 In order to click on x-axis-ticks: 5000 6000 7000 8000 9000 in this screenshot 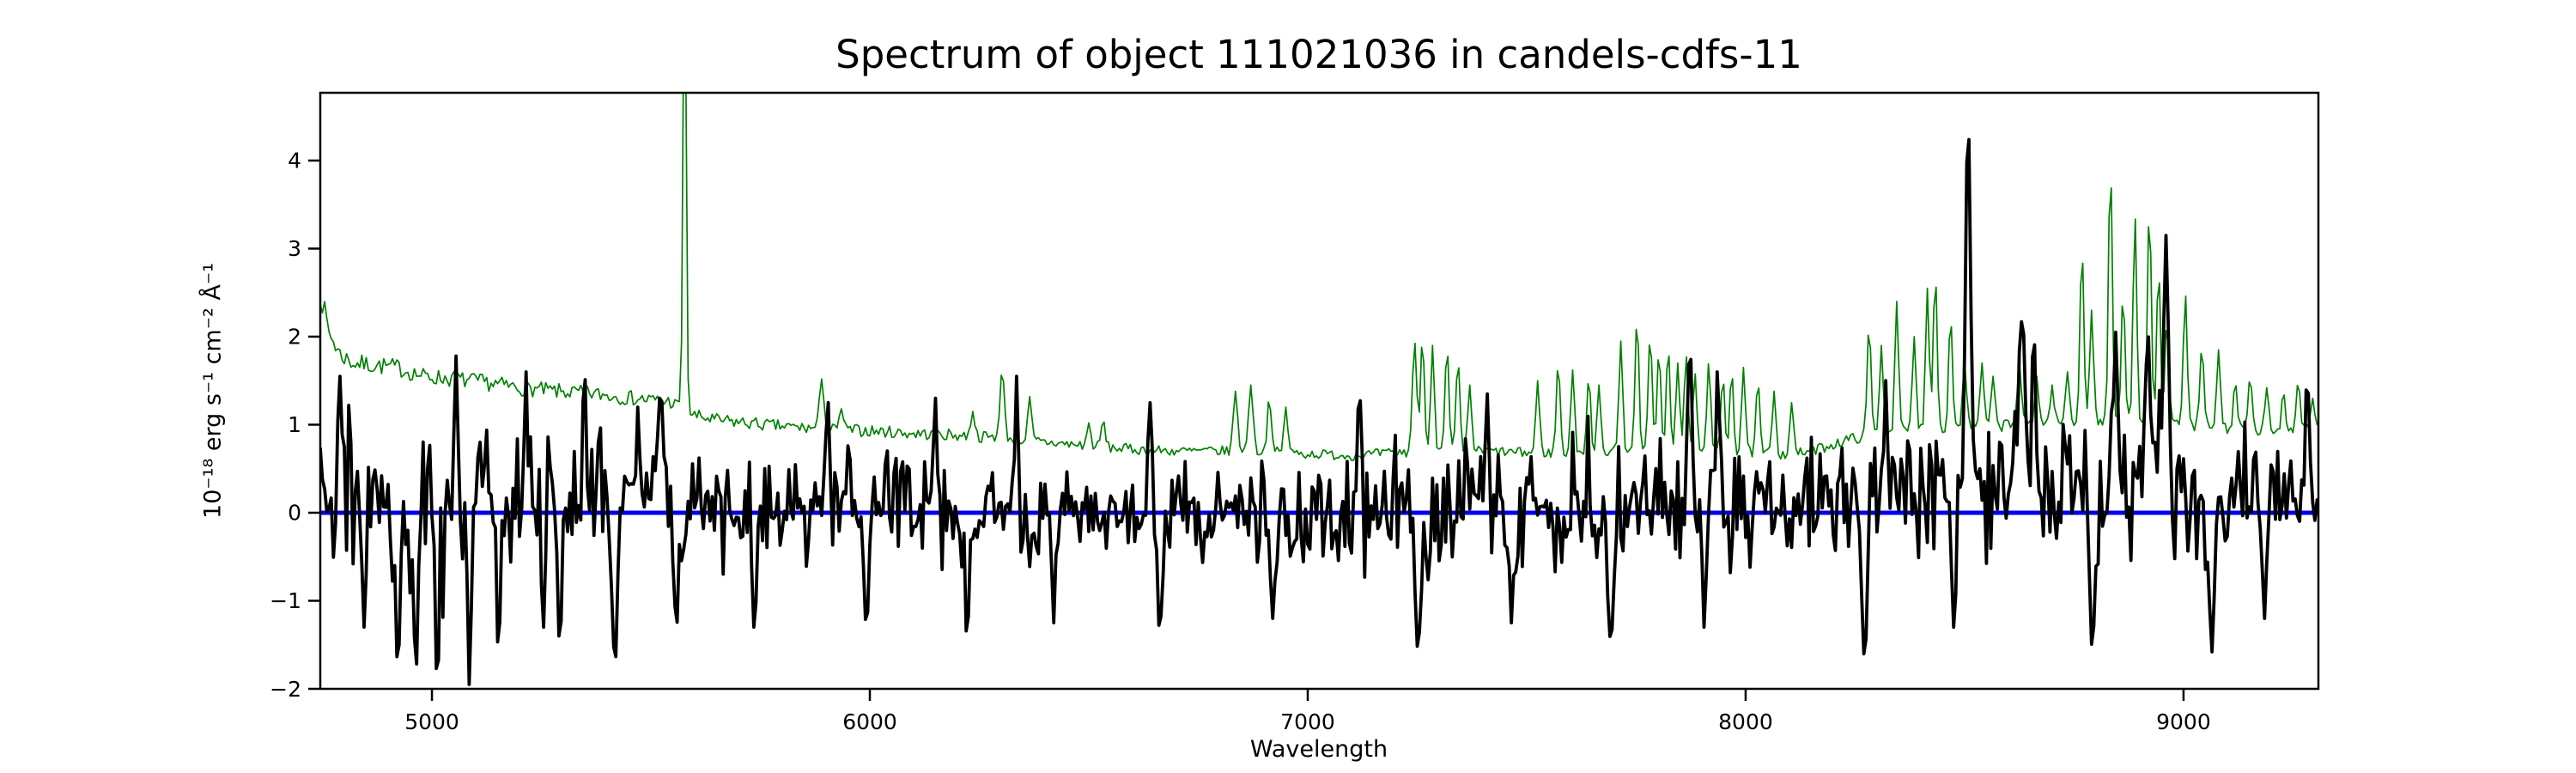, I will do `click(1308, 711)`.